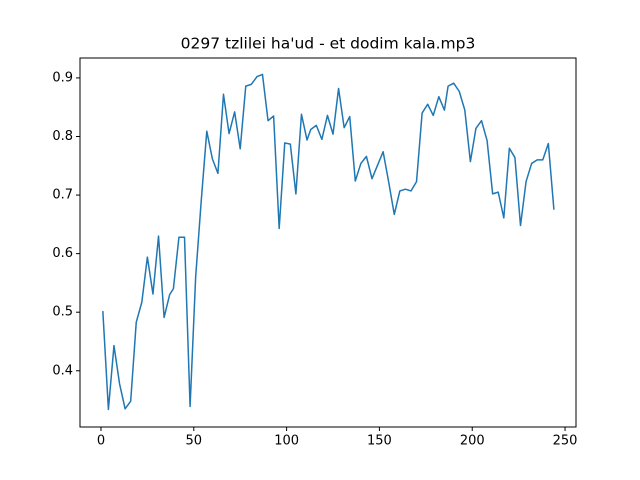 This screenshot has width=640, height=480. I want to click on x-tick-label: 50, so click(194, 441).